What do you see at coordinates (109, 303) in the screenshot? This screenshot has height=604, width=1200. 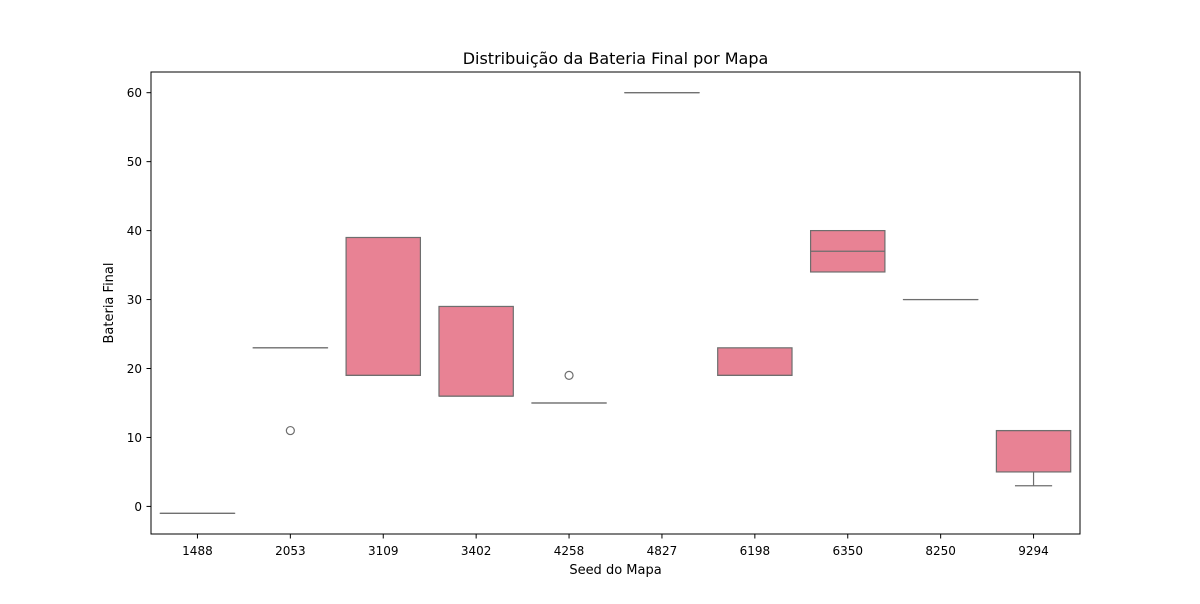 I see `y-axis-label: Bateria Final` at bounding box center [109, 303].